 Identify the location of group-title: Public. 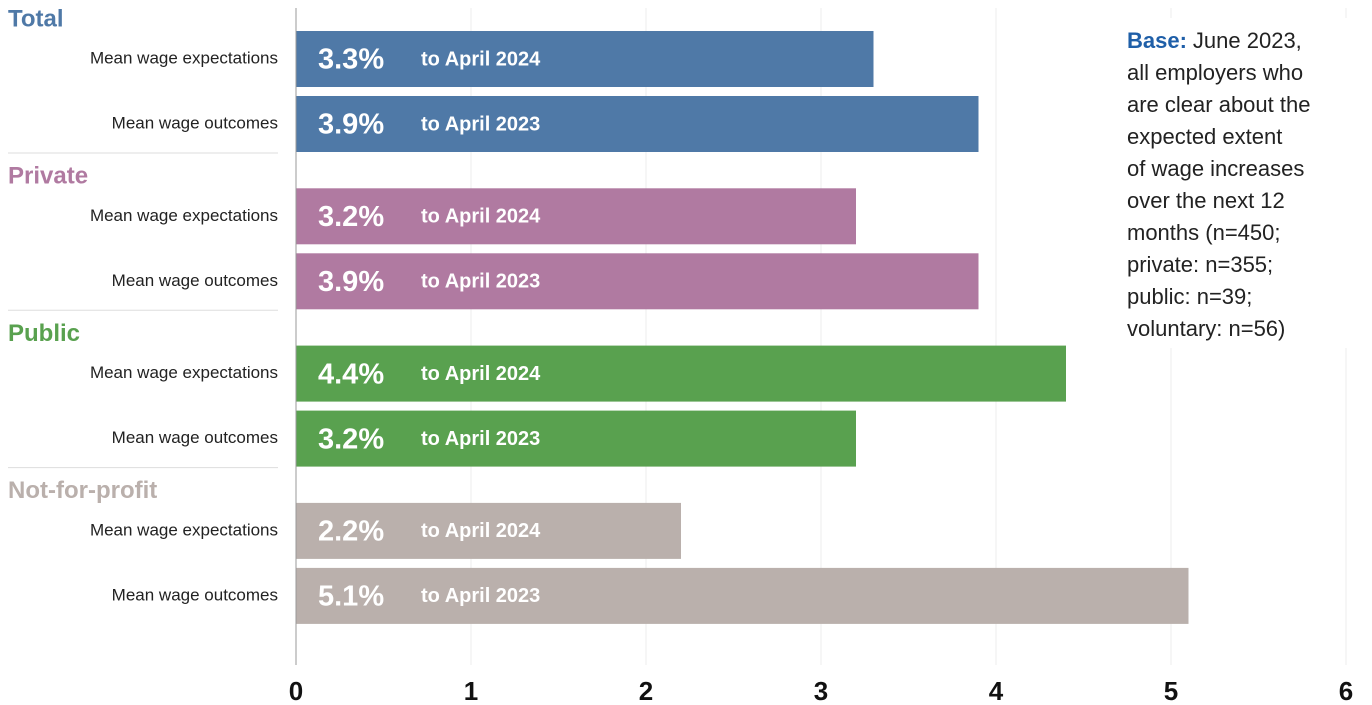
(44, 333).